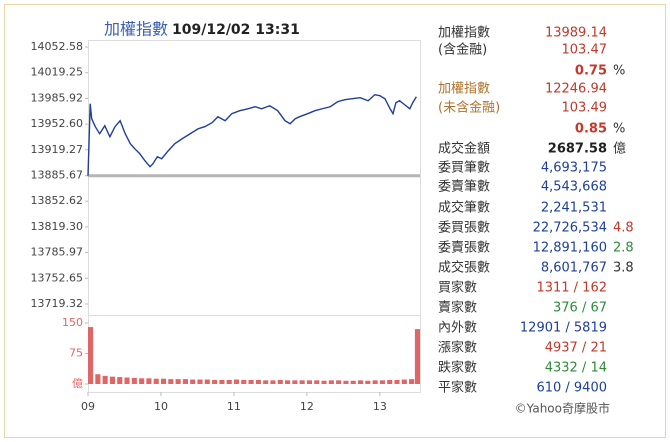  I want to click on y-tick-label: 14019.25, so click(57, 72).